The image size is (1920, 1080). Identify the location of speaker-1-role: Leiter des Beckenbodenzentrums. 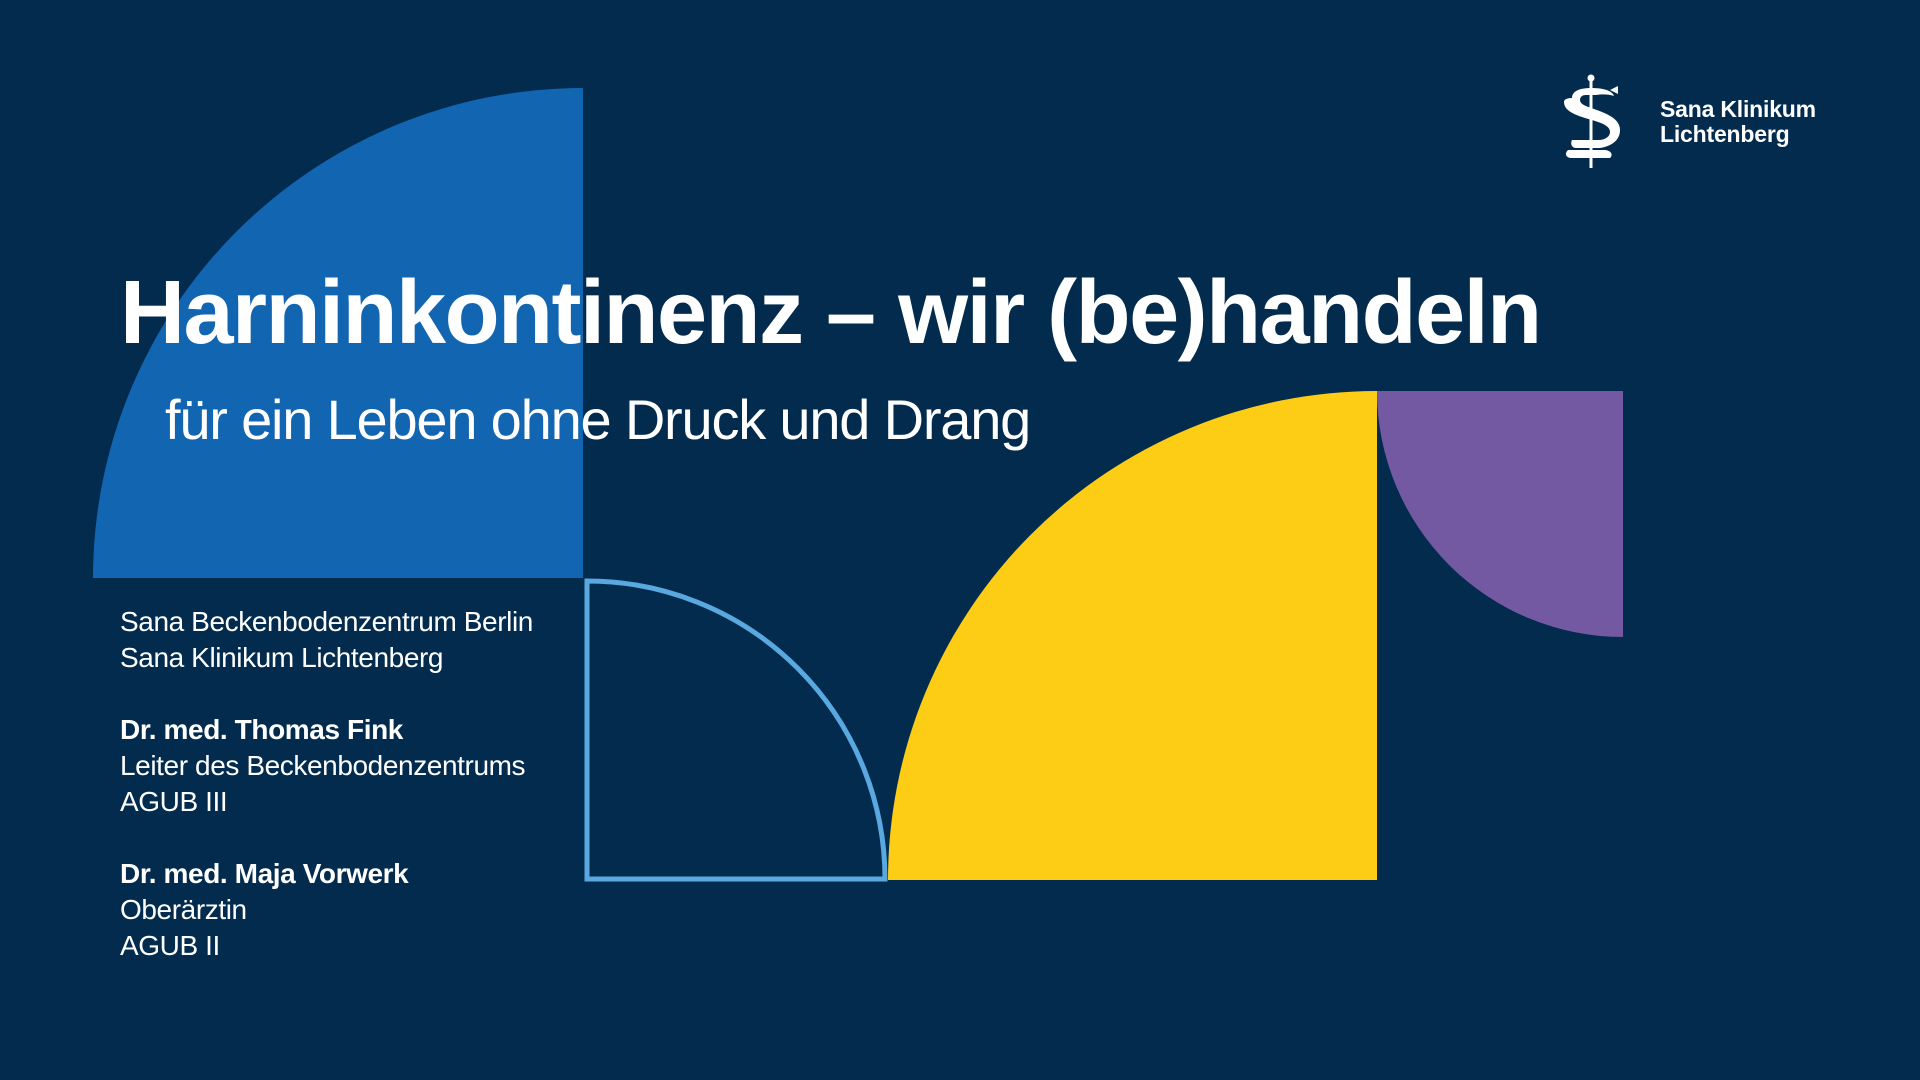
(323, 765).